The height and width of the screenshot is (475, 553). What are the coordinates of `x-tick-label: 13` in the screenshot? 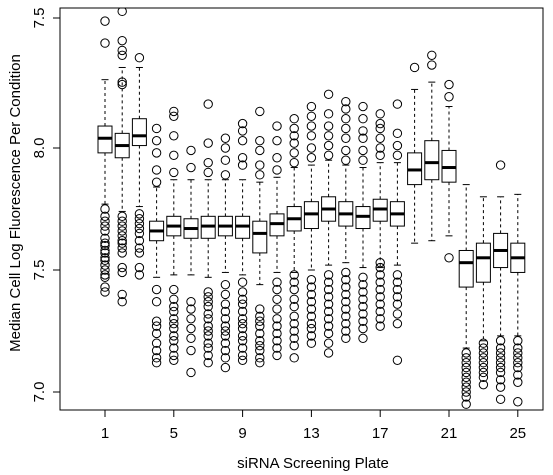 It's located at (311, 433).